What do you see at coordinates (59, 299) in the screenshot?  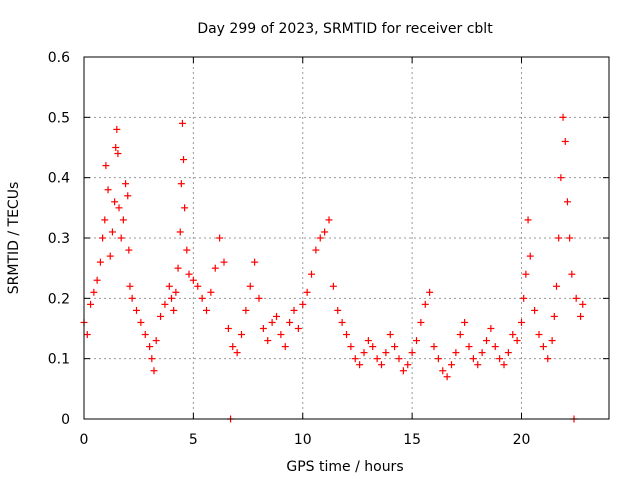 I see `y-tick-label: 0.2` at bounding box center [59, 299].